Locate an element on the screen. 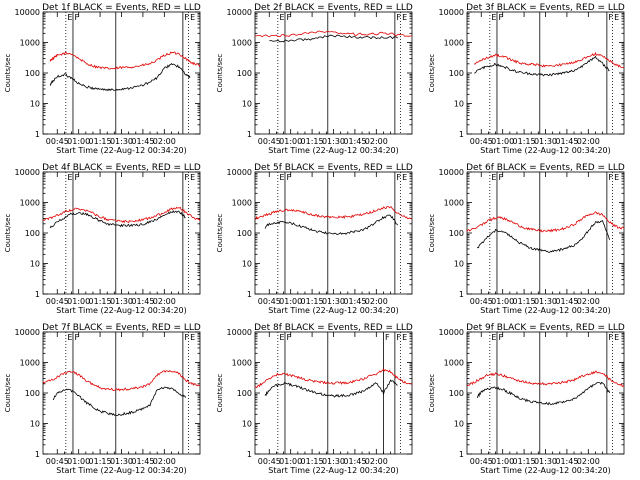 This screenshot has width=640, height=480. panel-title: Det 9f BLACK = Events, RED = LLD is located at coordinates (545, 328).